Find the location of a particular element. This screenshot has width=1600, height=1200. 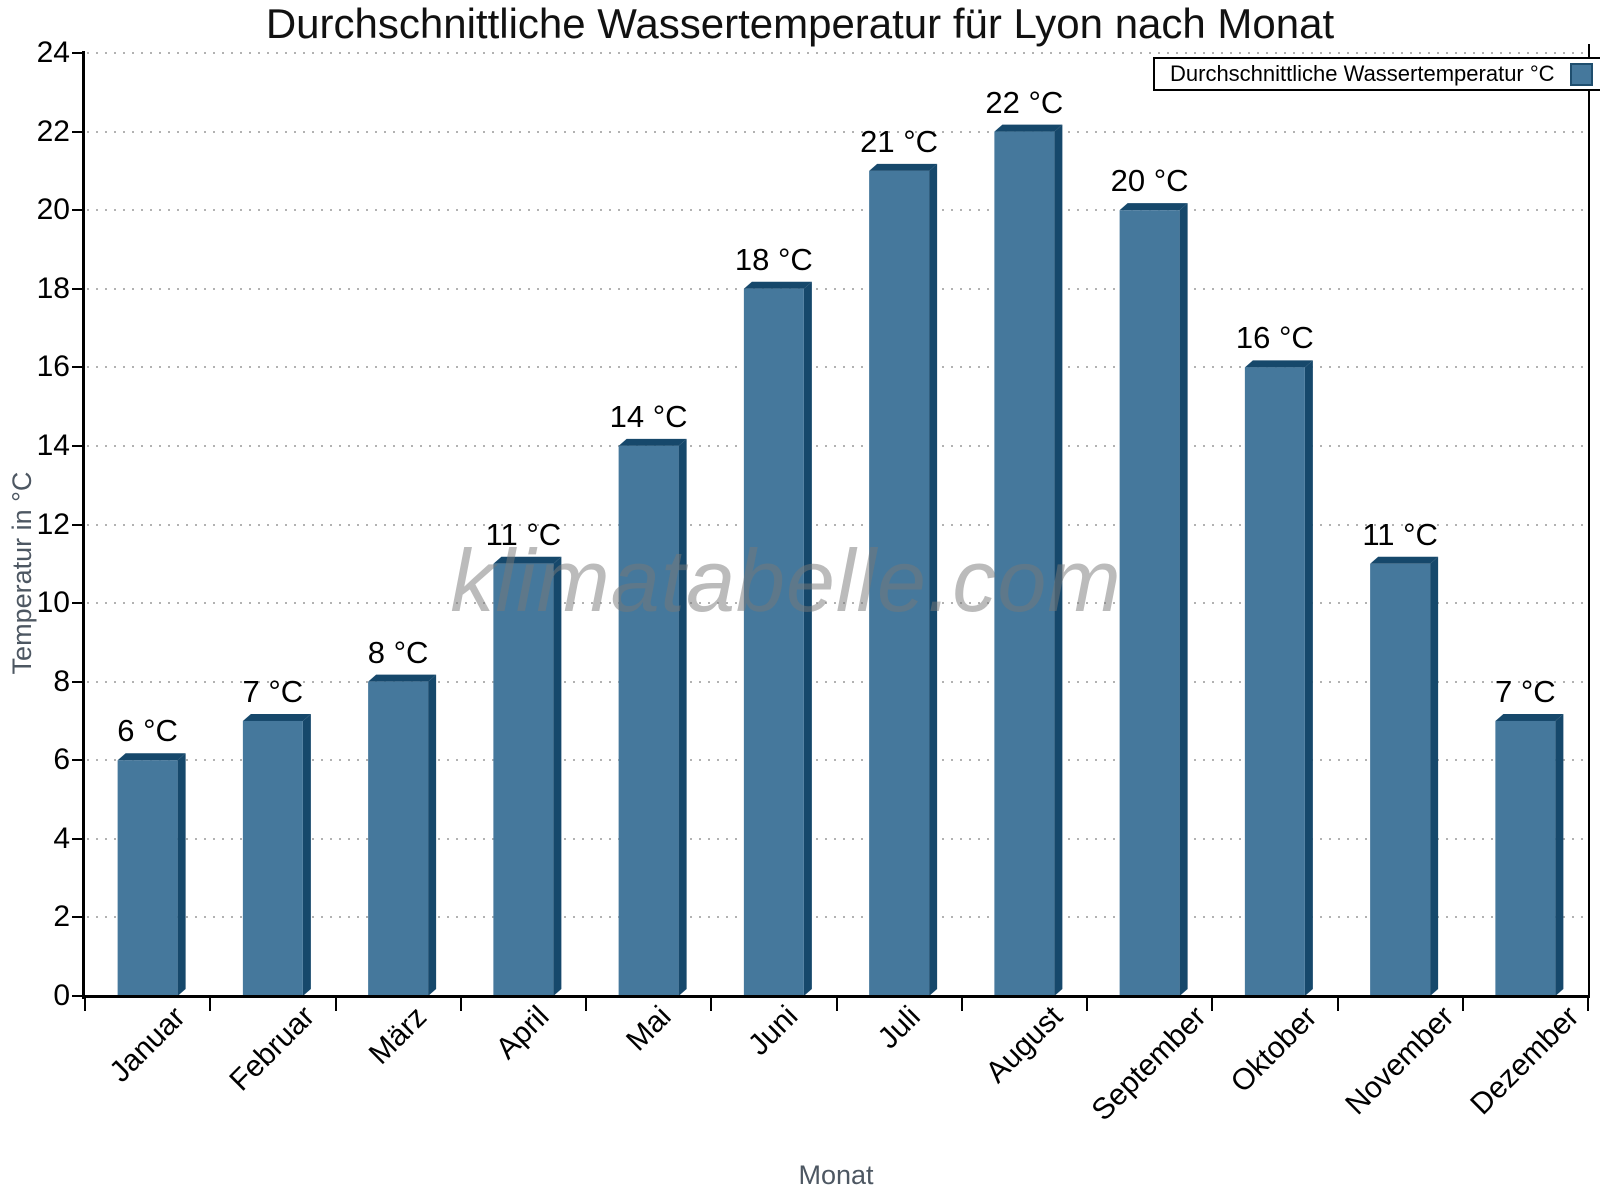

y-tick-label-2: 2 is located at coordinates (61, 917).